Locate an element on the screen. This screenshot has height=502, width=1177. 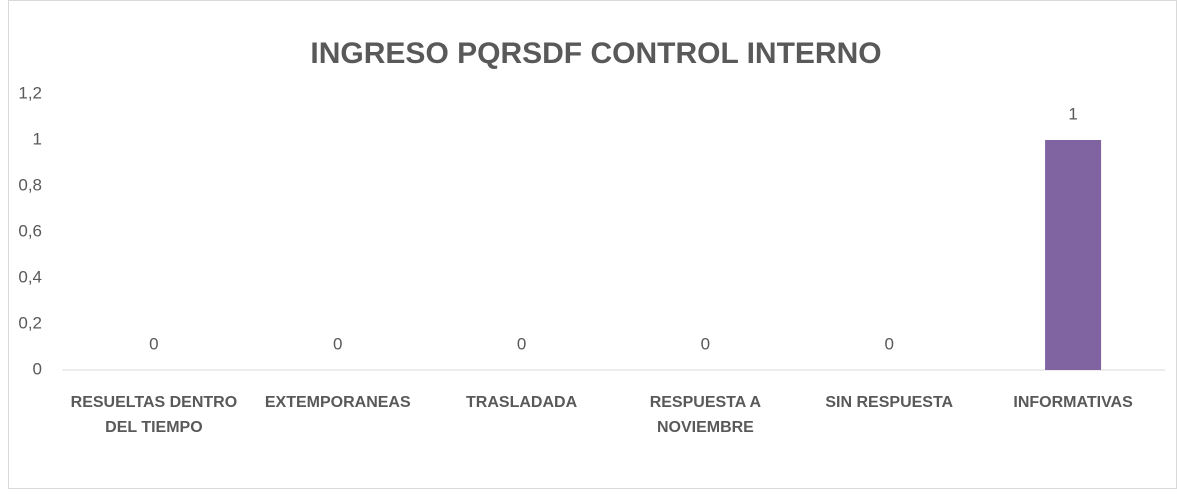
bar is located at coordinates (1073, 255).